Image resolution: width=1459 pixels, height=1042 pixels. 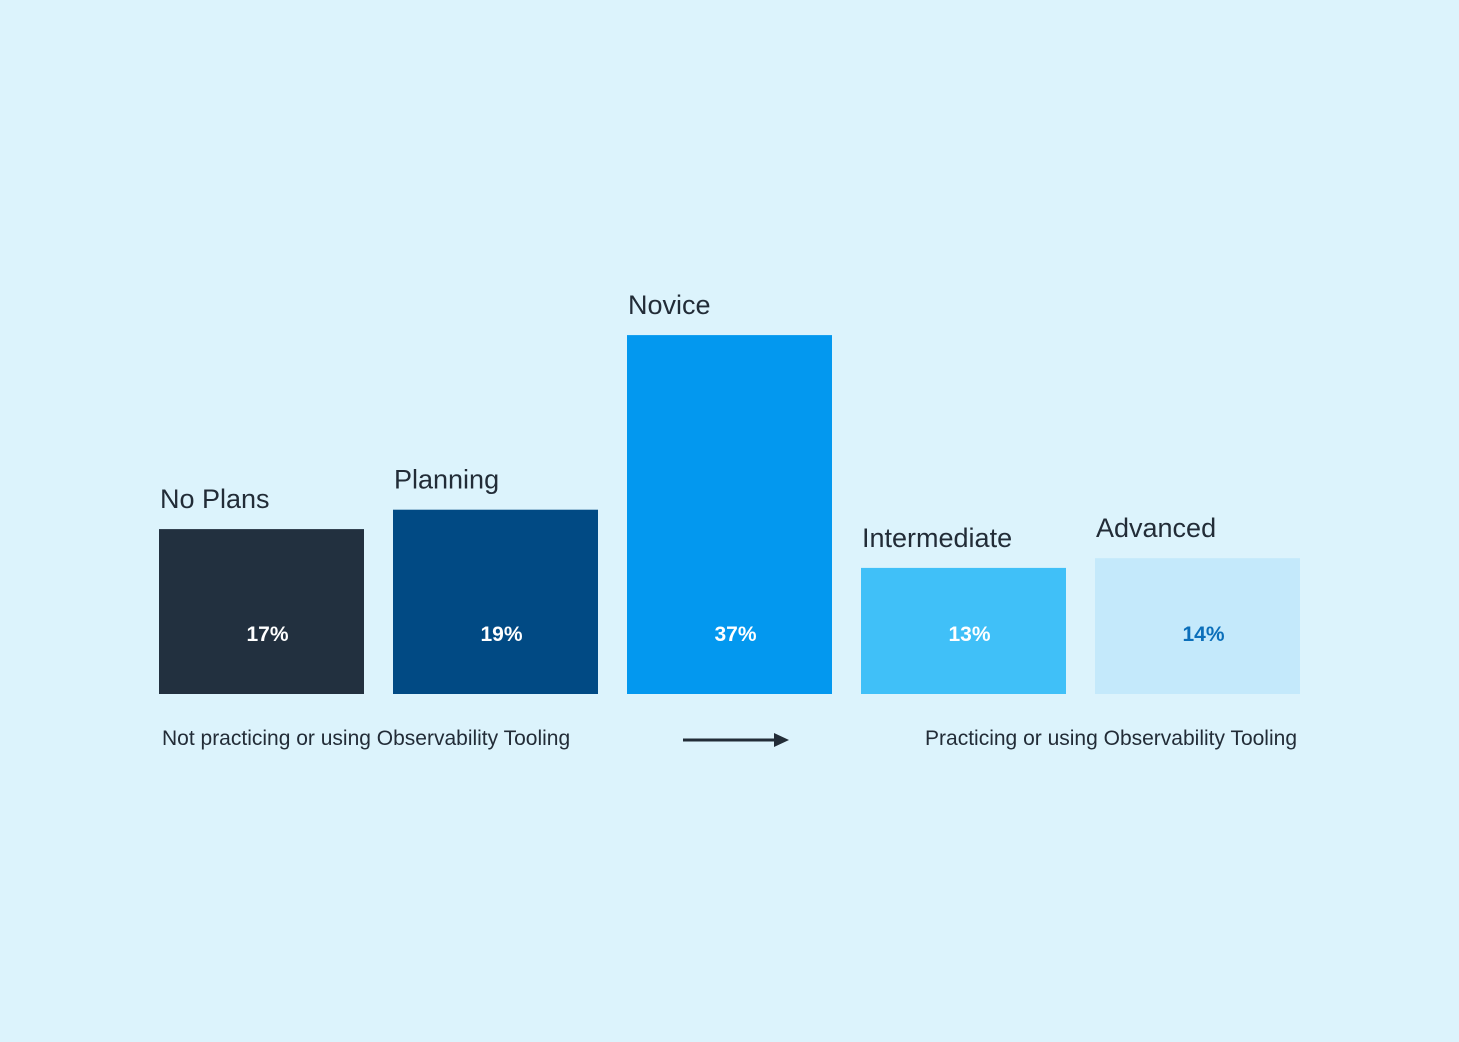 I want to click on value-label: 37%, so click(x=735, y=634).